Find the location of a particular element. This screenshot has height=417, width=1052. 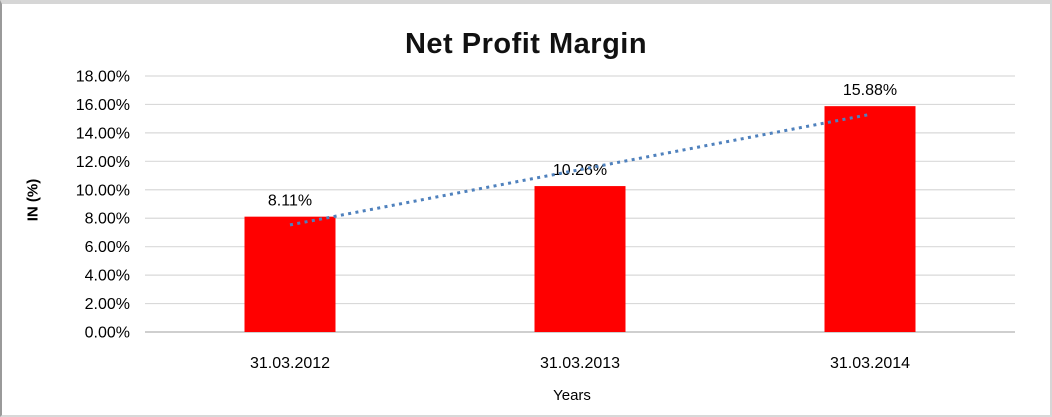

bar-data-label: 10.26% is located at coordinates (580, 170).